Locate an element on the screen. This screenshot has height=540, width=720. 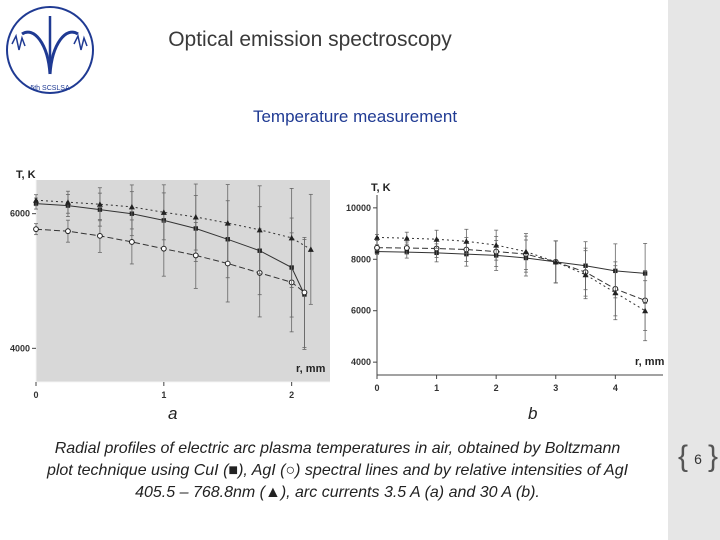
page-number-value: 6 is located at coordinates (698, 459).